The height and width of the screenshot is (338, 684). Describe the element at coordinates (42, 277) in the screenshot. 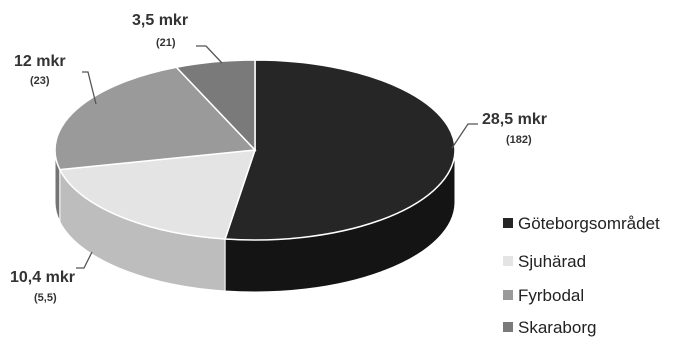

I see `slice-label-sjuharad: 10,4 mkr` at that location.